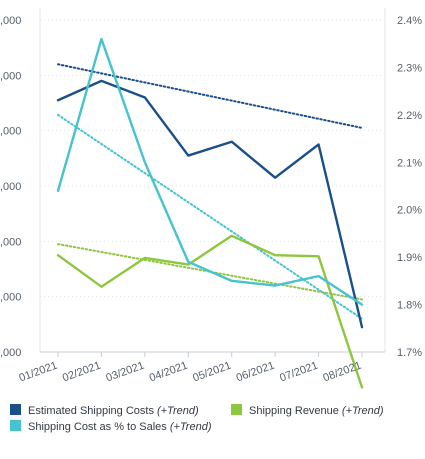 This screenshot has width=425, height=459. I want to click on x-tick-label: 06/2021, so click(255, 372).